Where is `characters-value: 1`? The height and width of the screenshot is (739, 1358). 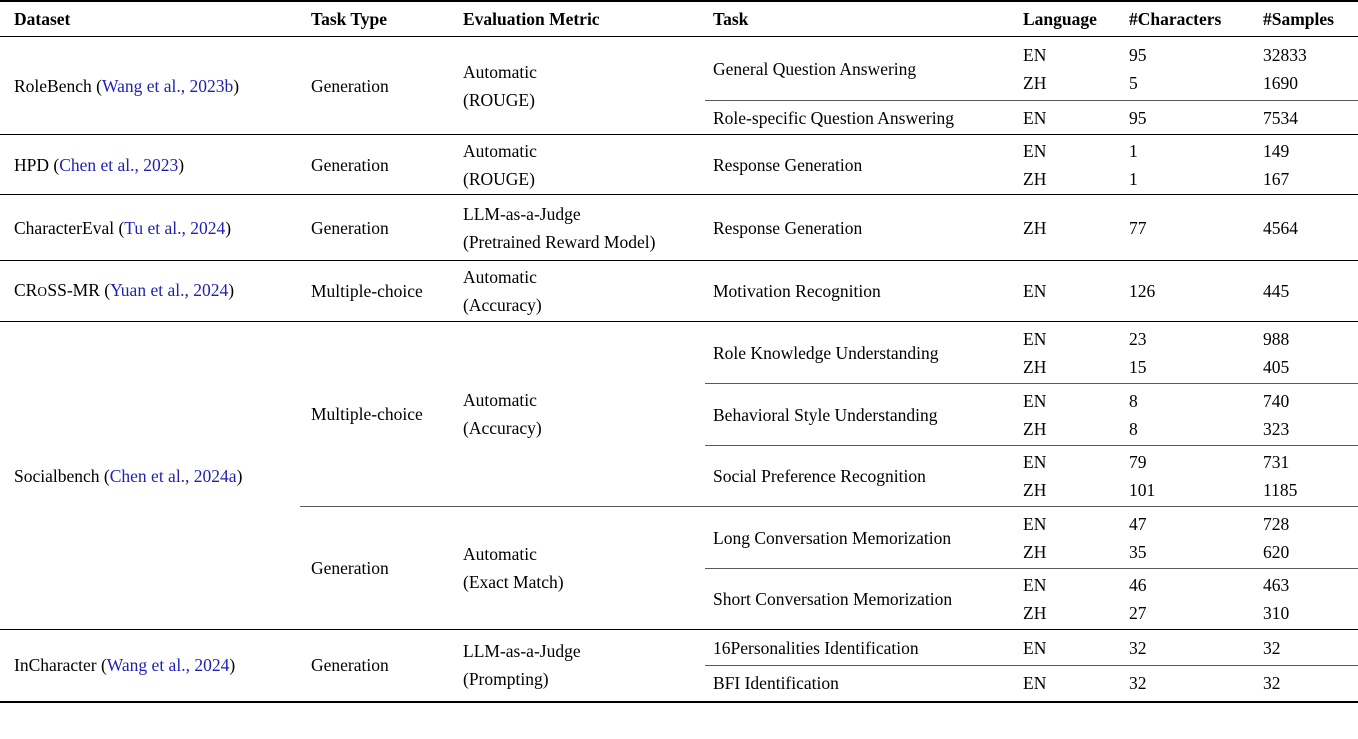
characters-value: 1 is located at coordinates (1133, 178).